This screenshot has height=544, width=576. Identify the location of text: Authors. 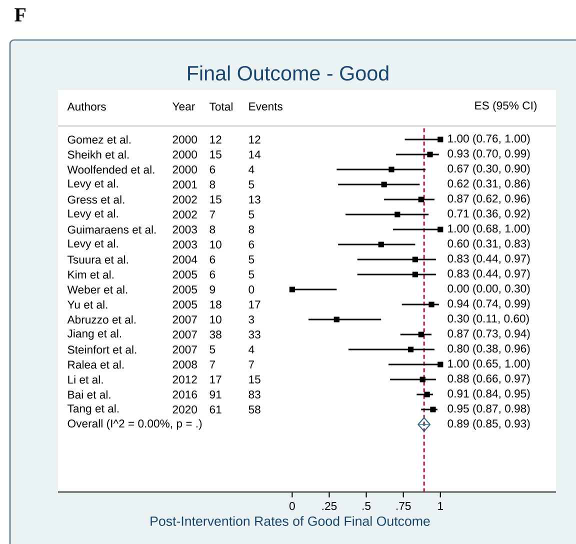
(86, 106).